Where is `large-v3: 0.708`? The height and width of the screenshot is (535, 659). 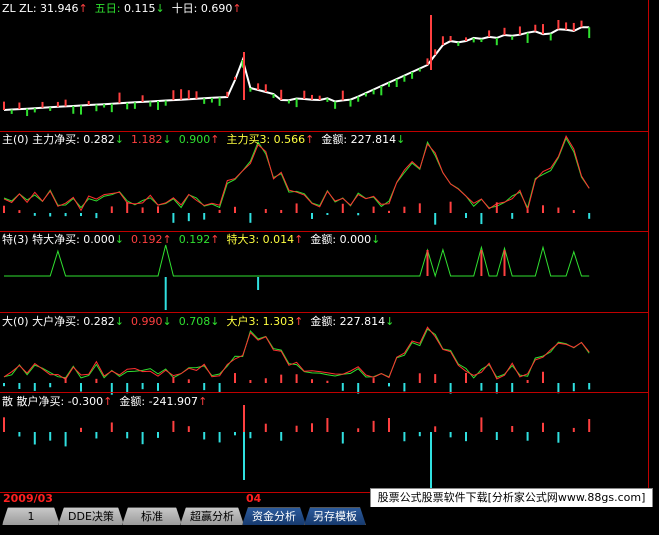
large-v3: 0.708 is located at coordinates (194, 321).